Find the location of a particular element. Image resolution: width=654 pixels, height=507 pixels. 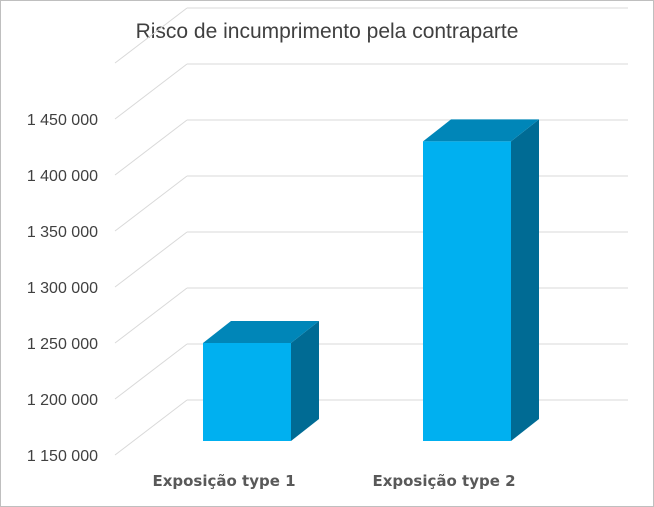

y-tick-label: 1 150 000 is located at coordinates (62, 456).